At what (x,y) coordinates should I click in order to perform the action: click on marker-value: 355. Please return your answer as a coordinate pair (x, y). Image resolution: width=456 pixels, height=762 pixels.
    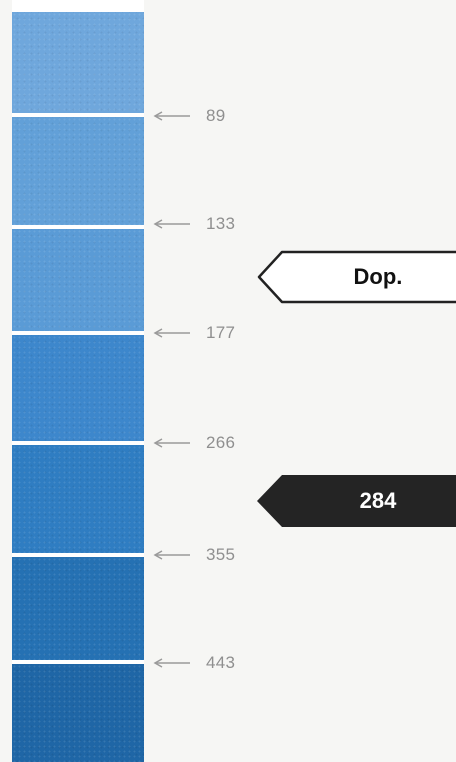
    Looking at the image, I should click on (221, 554).